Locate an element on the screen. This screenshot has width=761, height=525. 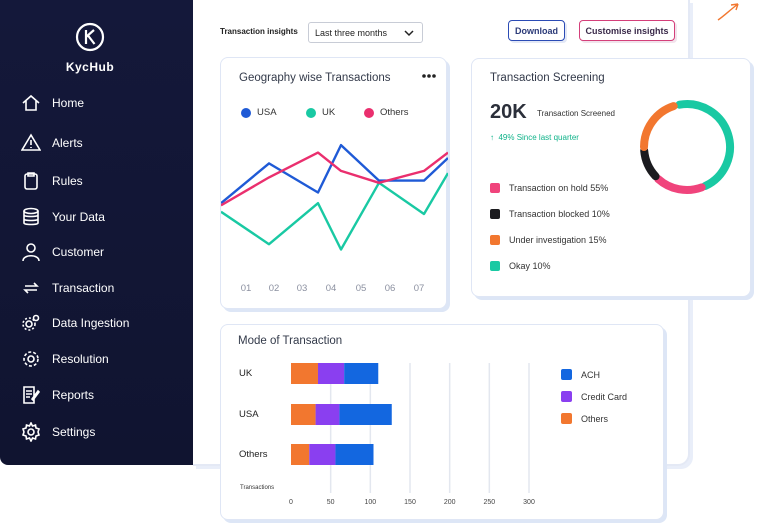
transfer-icon is located at coordinates (31, 288).